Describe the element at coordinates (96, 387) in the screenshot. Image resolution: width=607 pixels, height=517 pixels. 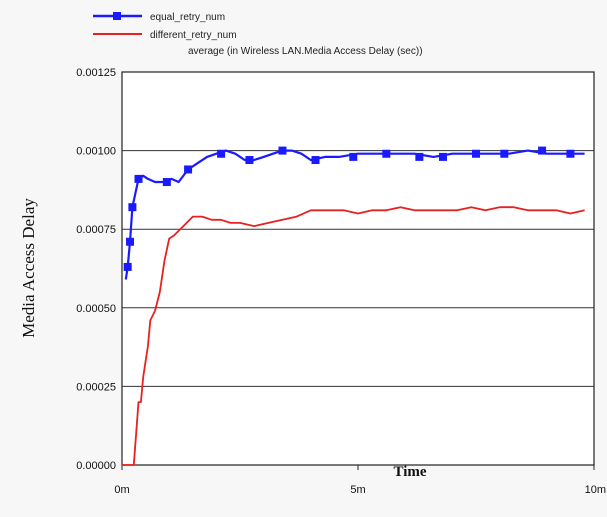
I see `y-tick-label-1: 0.00025` at that location.